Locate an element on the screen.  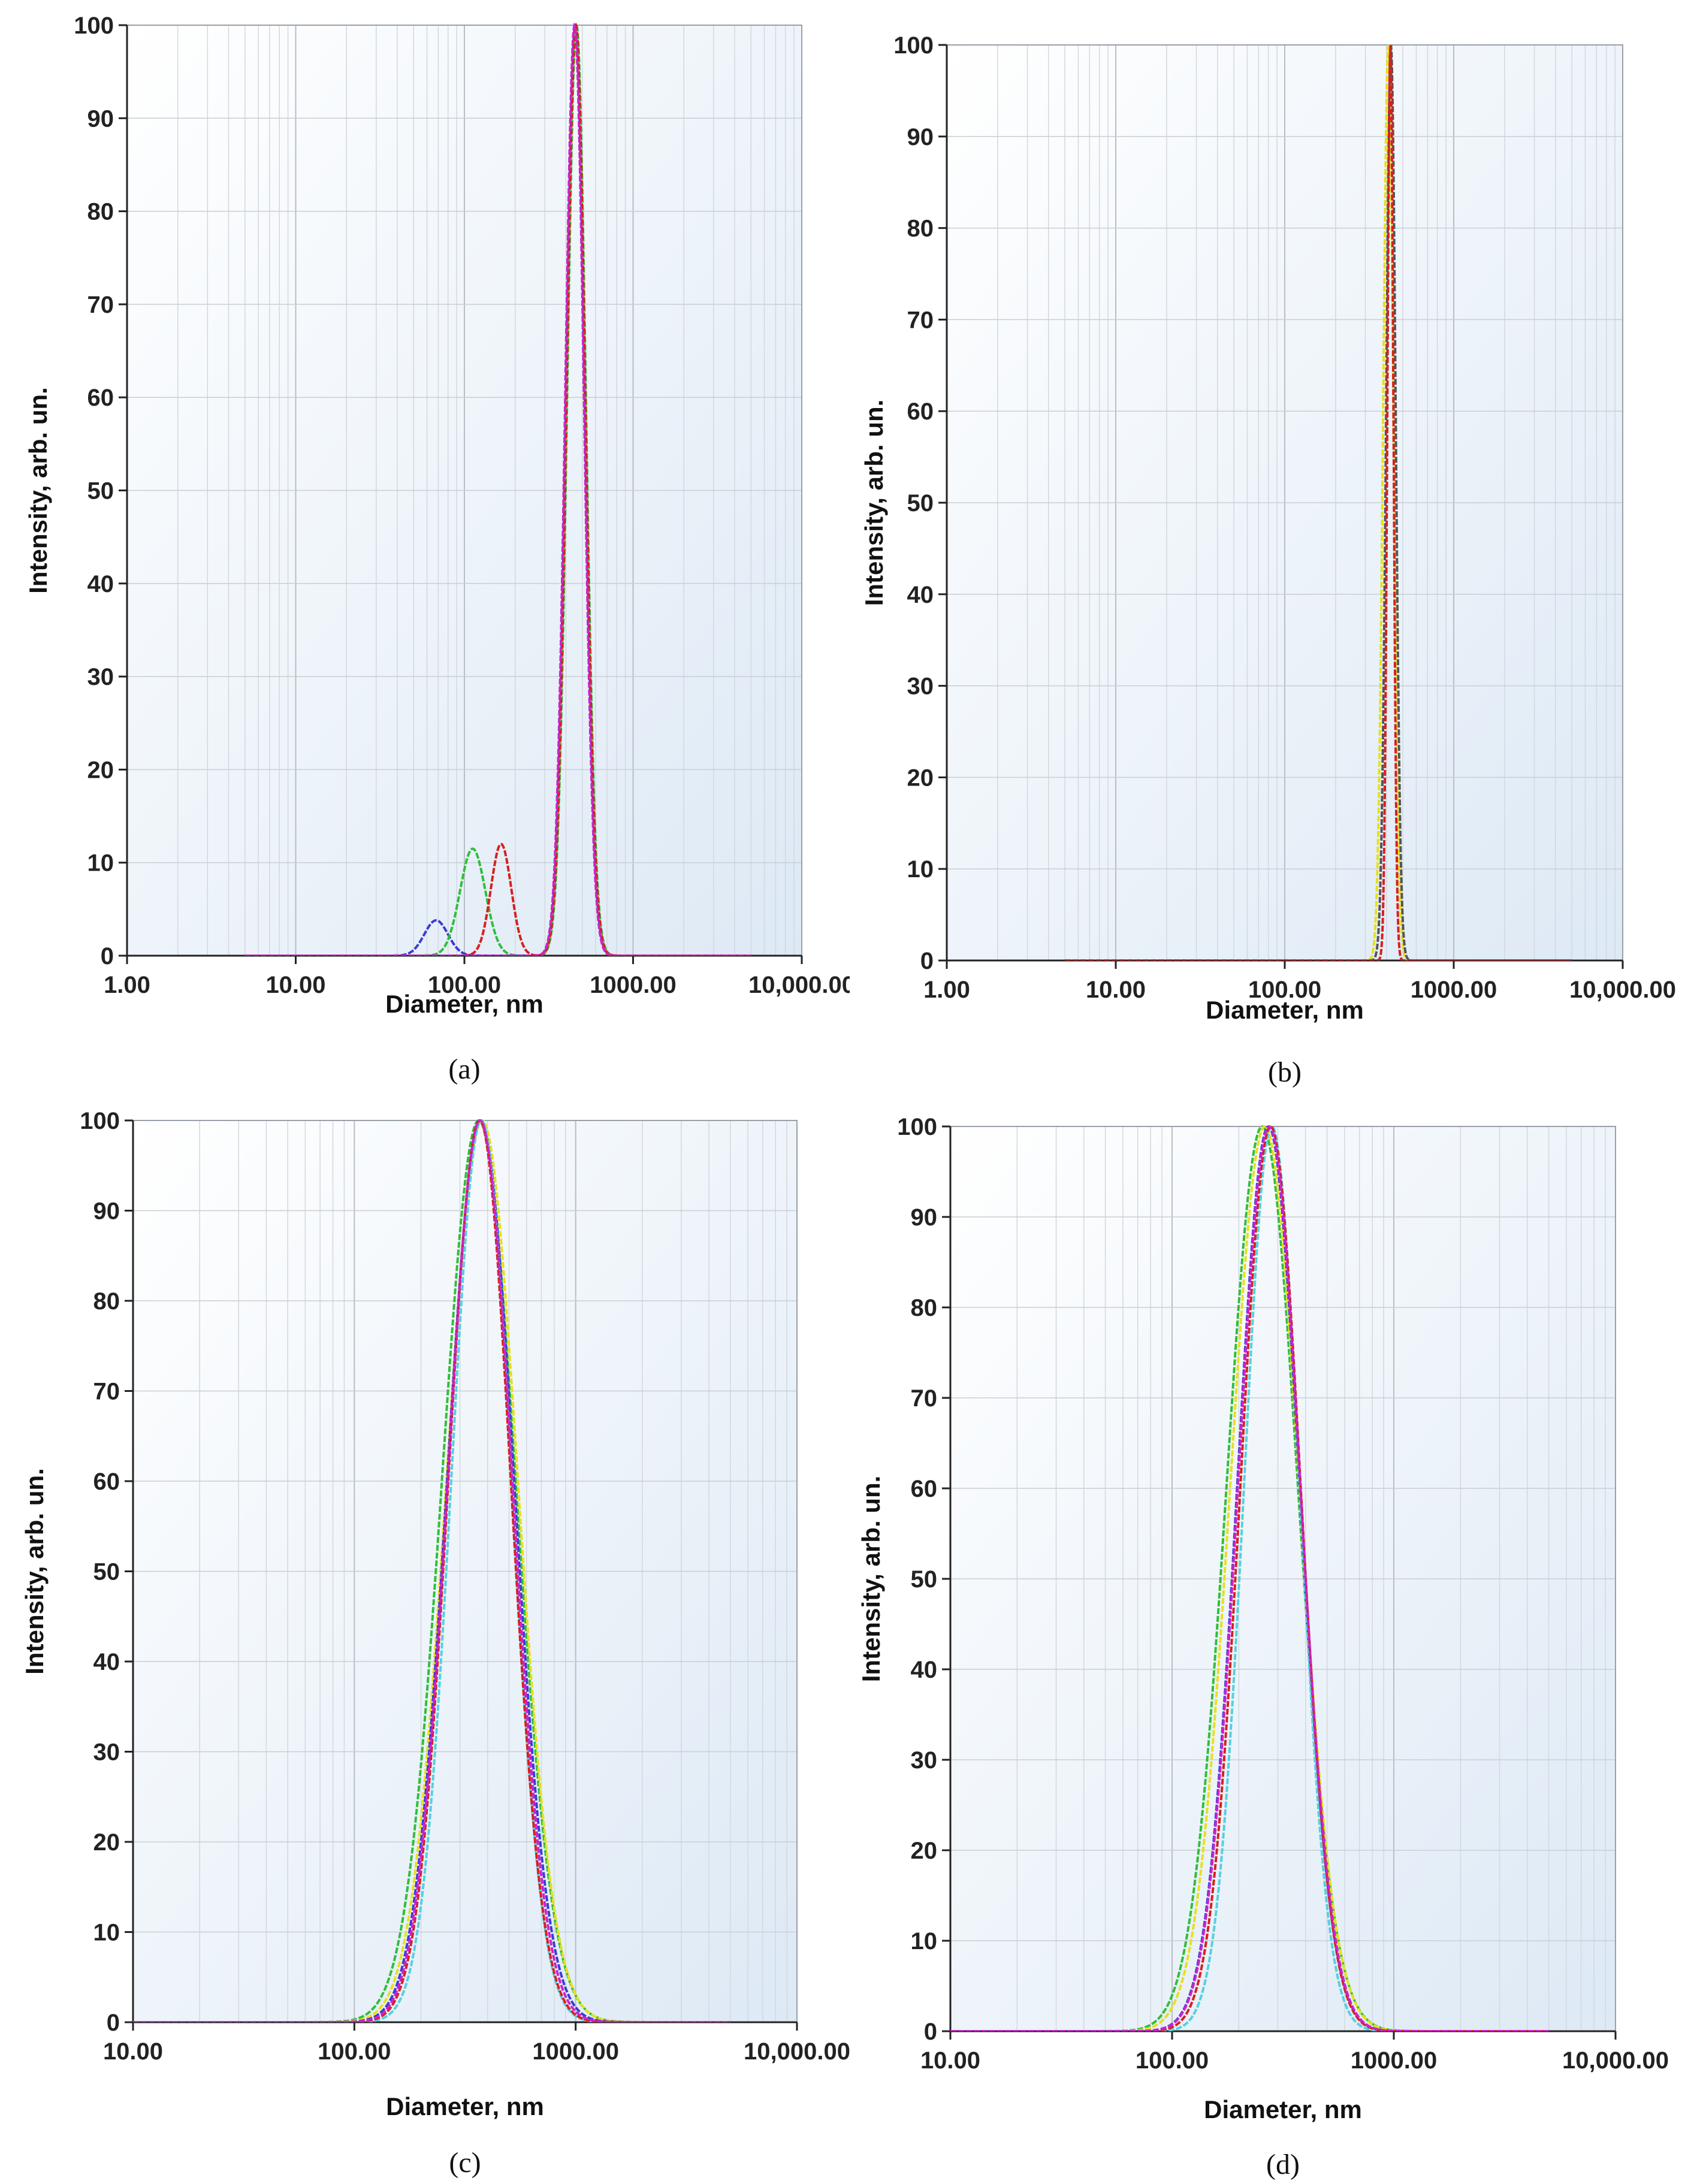
series-line-yellow is located at coordinates (1250, 1578).